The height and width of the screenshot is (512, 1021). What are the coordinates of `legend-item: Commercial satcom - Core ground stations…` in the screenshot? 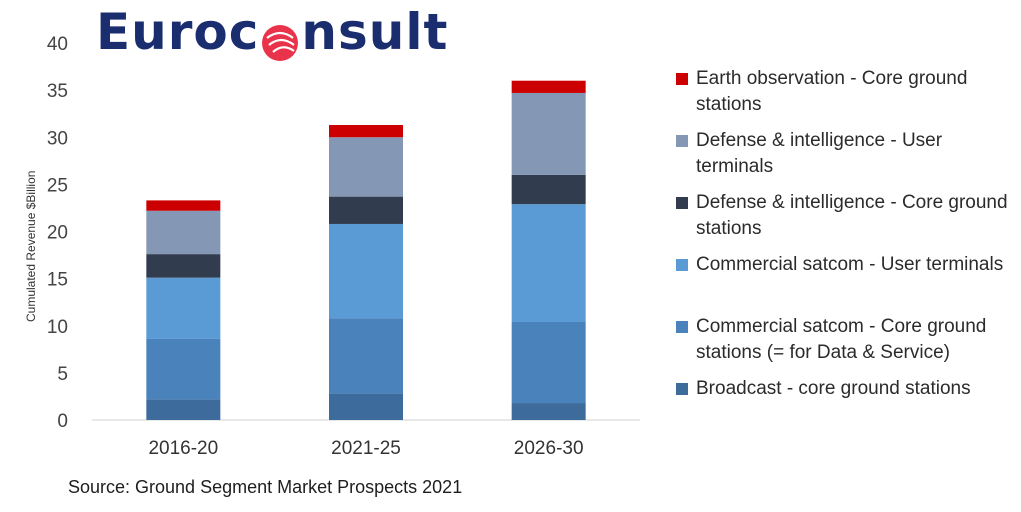 It's located at (846, 345).